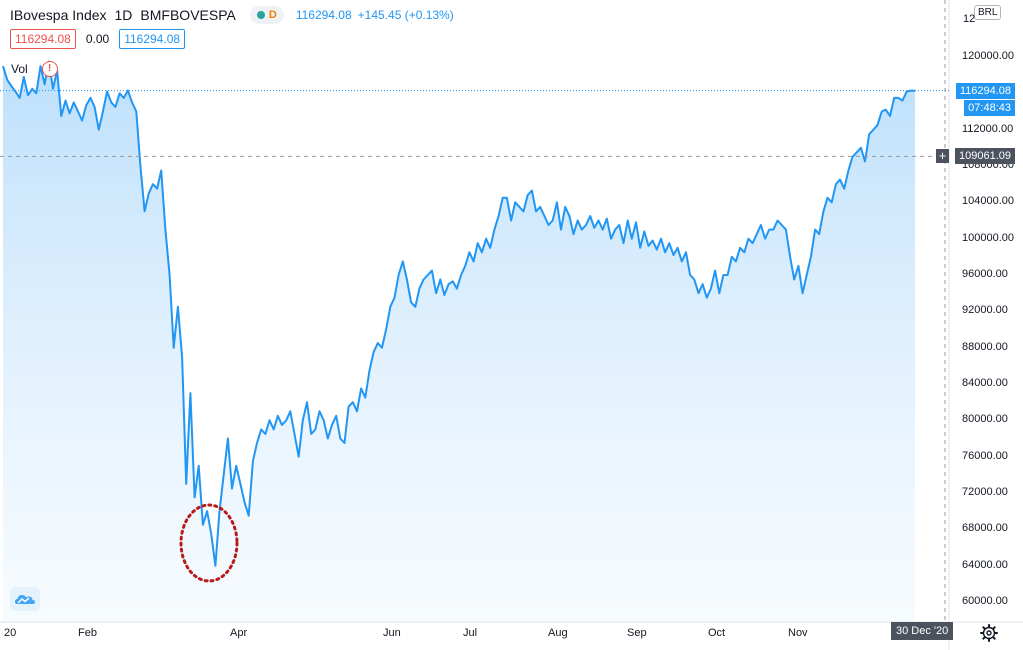 Image resolution: width=1023 pixels, height=650 pixels. What do you see at coordinates (188, 15) in the screenshot?
I see `exchange-label: BMFBOVESPA` at bounding box center [188, 15].